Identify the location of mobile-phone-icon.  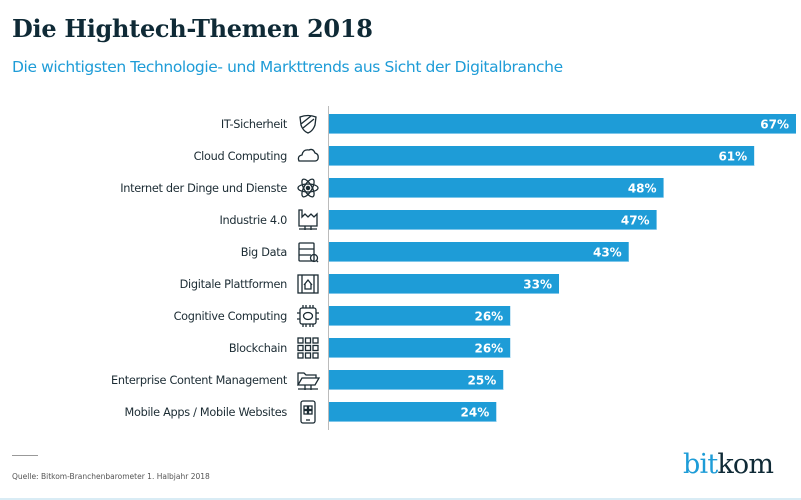
(308, 412).